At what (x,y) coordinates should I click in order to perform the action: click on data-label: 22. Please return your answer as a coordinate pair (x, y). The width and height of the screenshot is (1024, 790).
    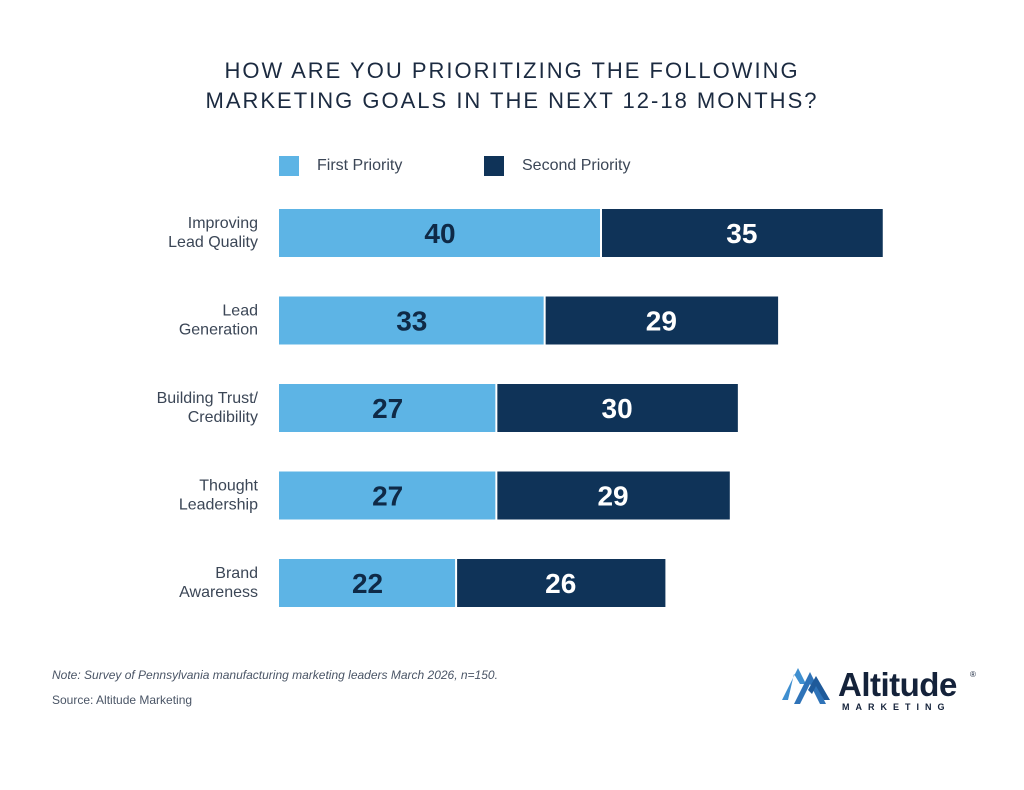
    Looking at the image, I should click on (367, 583).